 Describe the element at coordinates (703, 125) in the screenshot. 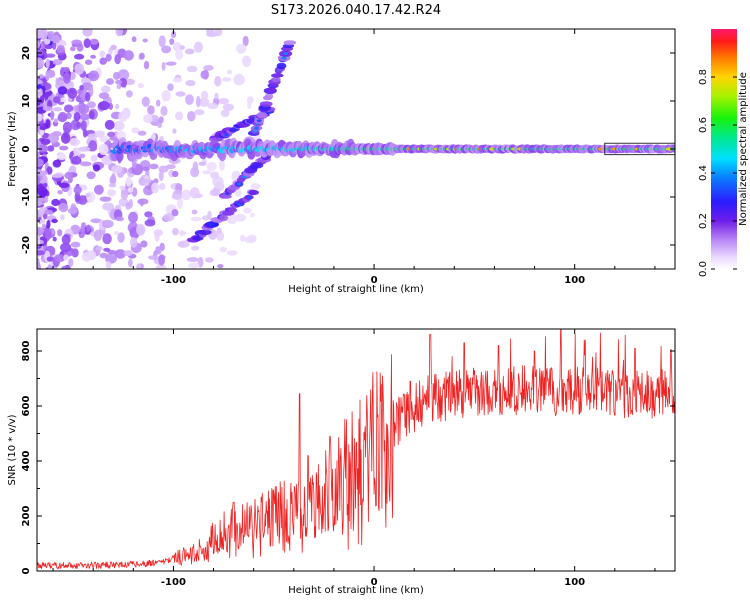

I see `colorbar-tick-label: 0.6` at that location.